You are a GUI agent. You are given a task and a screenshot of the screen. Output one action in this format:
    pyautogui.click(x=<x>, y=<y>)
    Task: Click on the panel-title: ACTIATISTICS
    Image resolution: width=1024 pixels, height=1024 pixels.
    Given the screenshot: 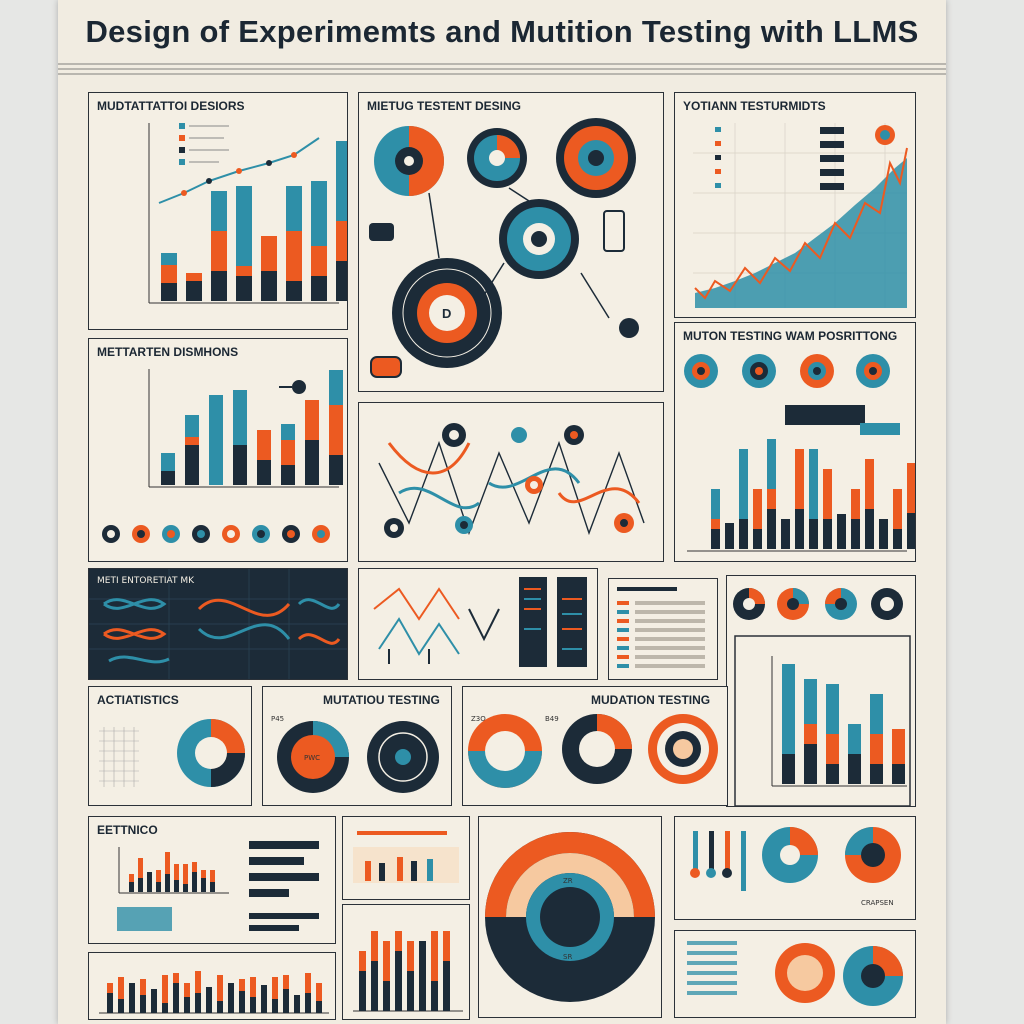 What is the action you would take?
    pyautogui.click(x=138, y=700)
    